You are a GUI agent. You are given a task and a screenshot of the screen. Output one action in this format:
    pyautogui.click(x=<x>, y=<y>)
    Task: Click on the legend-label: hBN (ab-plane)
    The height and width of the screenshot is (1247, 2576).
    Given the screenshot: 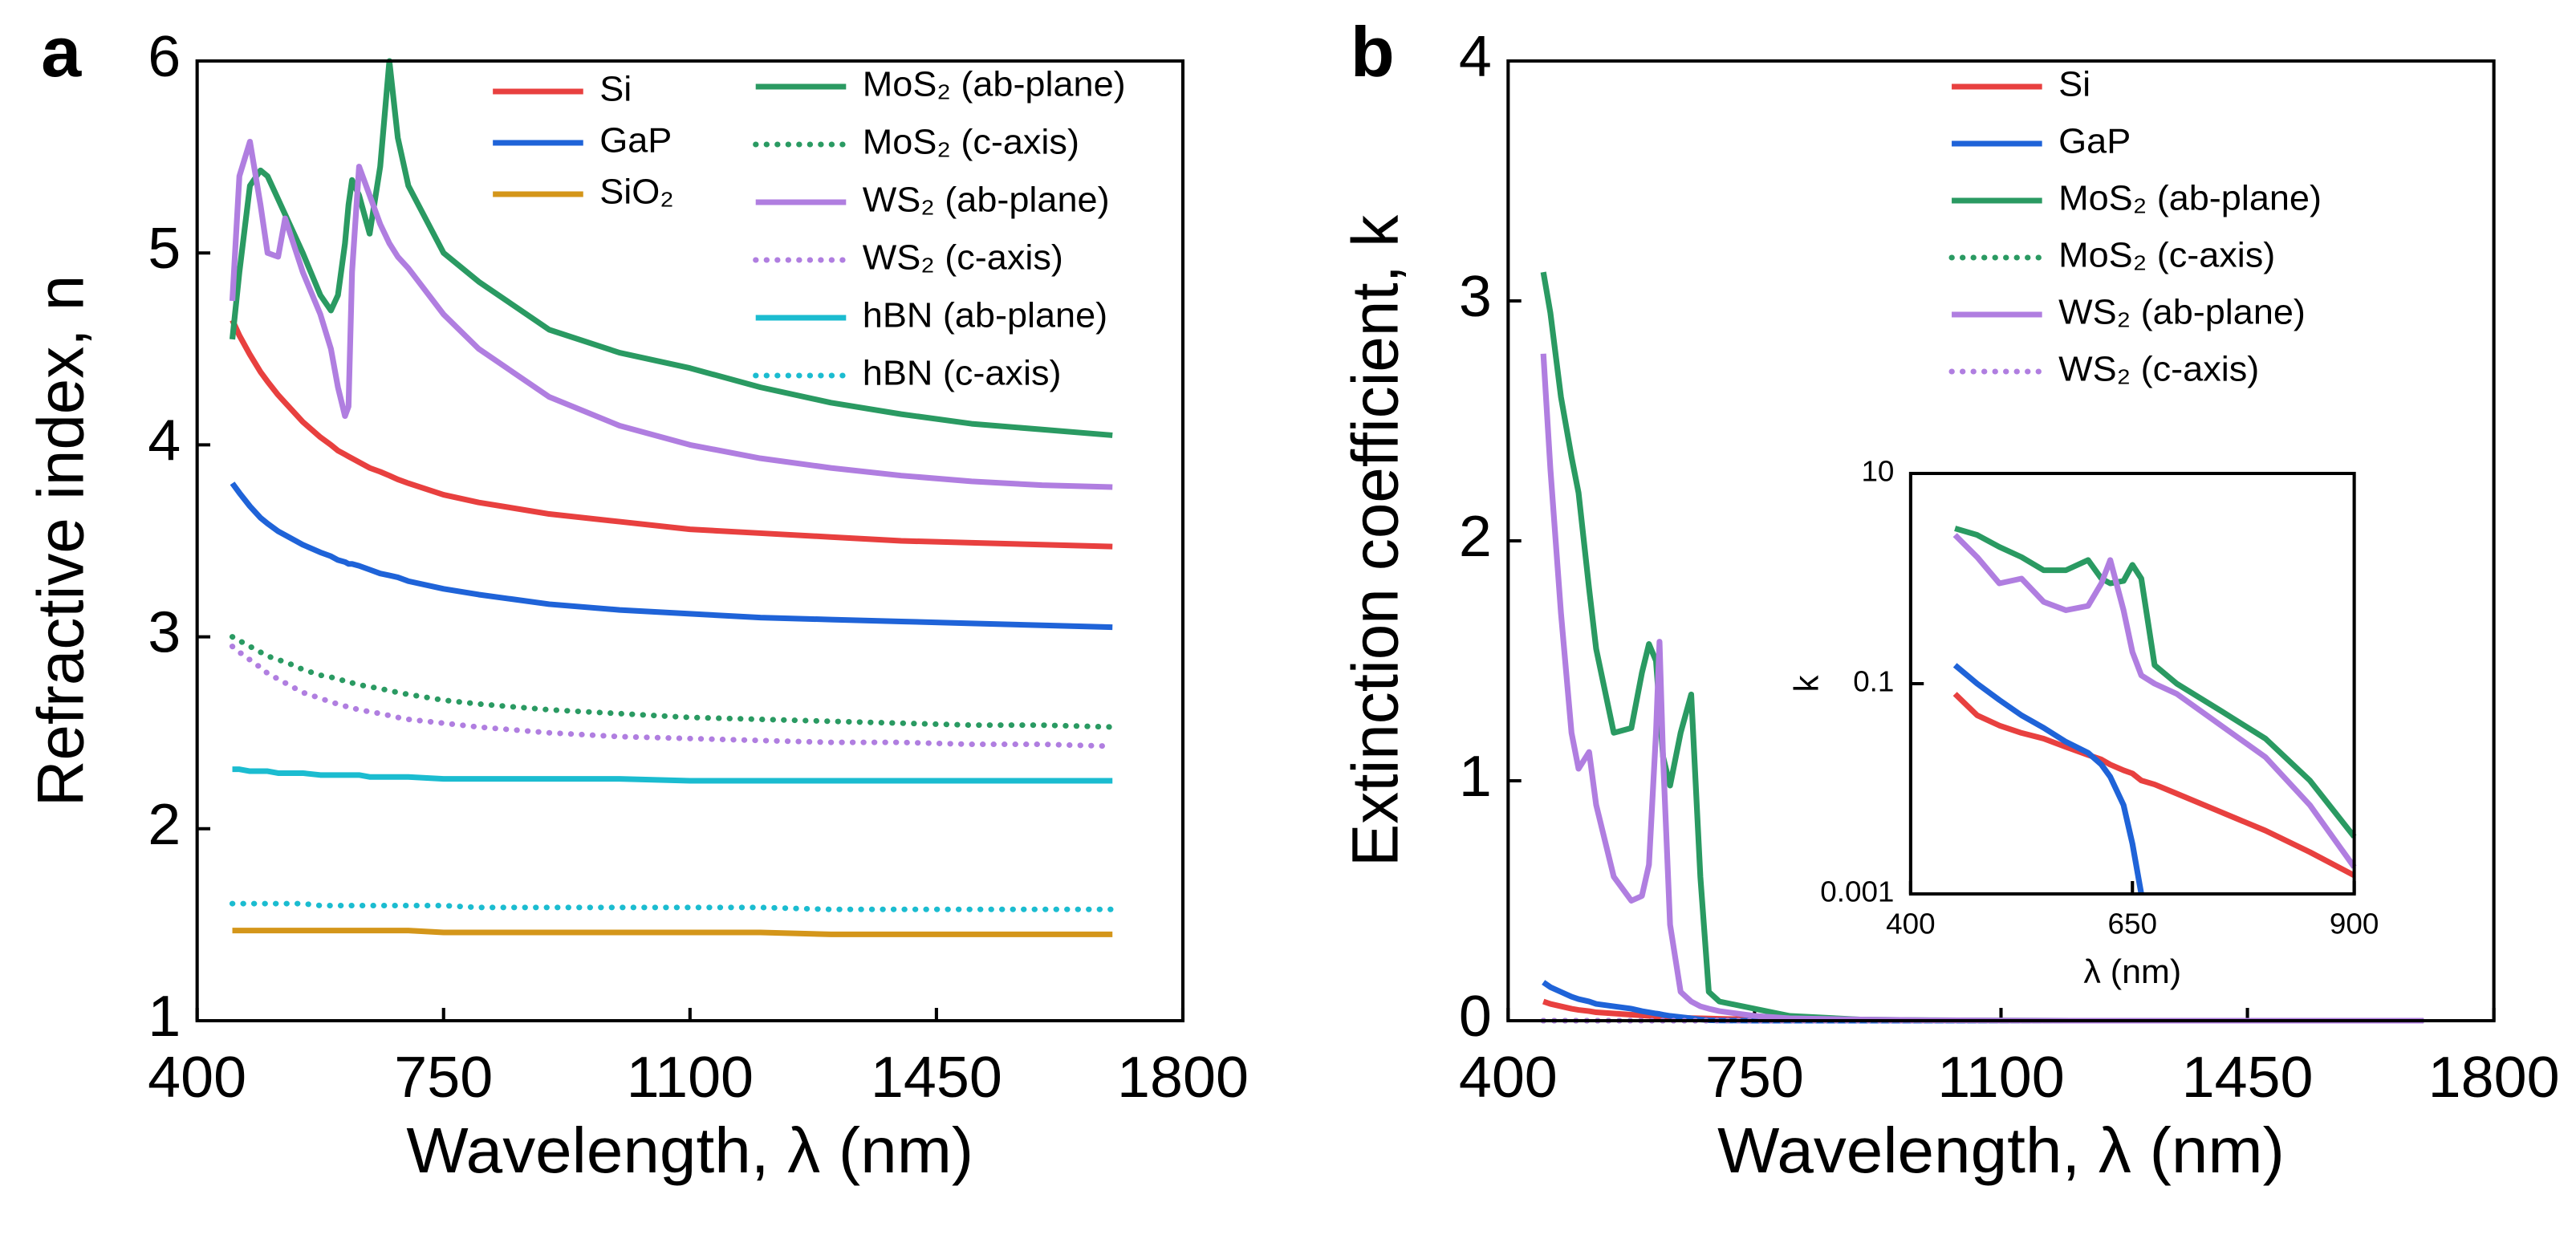 What is the action you would take?
    pyautogui.click(x=985, y=315)
    